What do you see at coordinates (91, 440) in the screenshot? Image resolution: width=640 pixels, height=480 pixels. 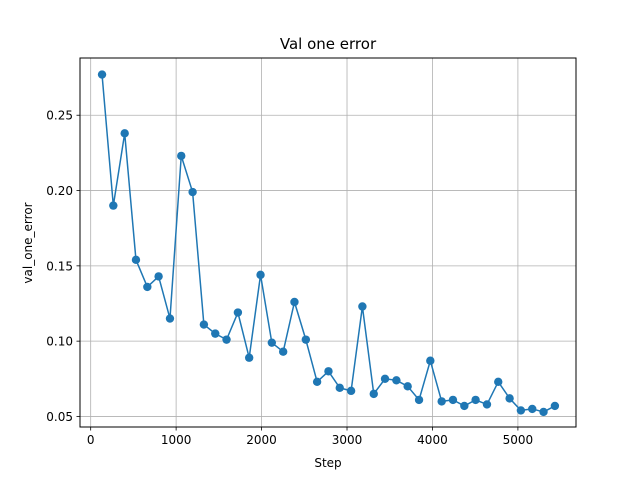 I see `x-tick-label: 0` at bounding box center [91, 440].